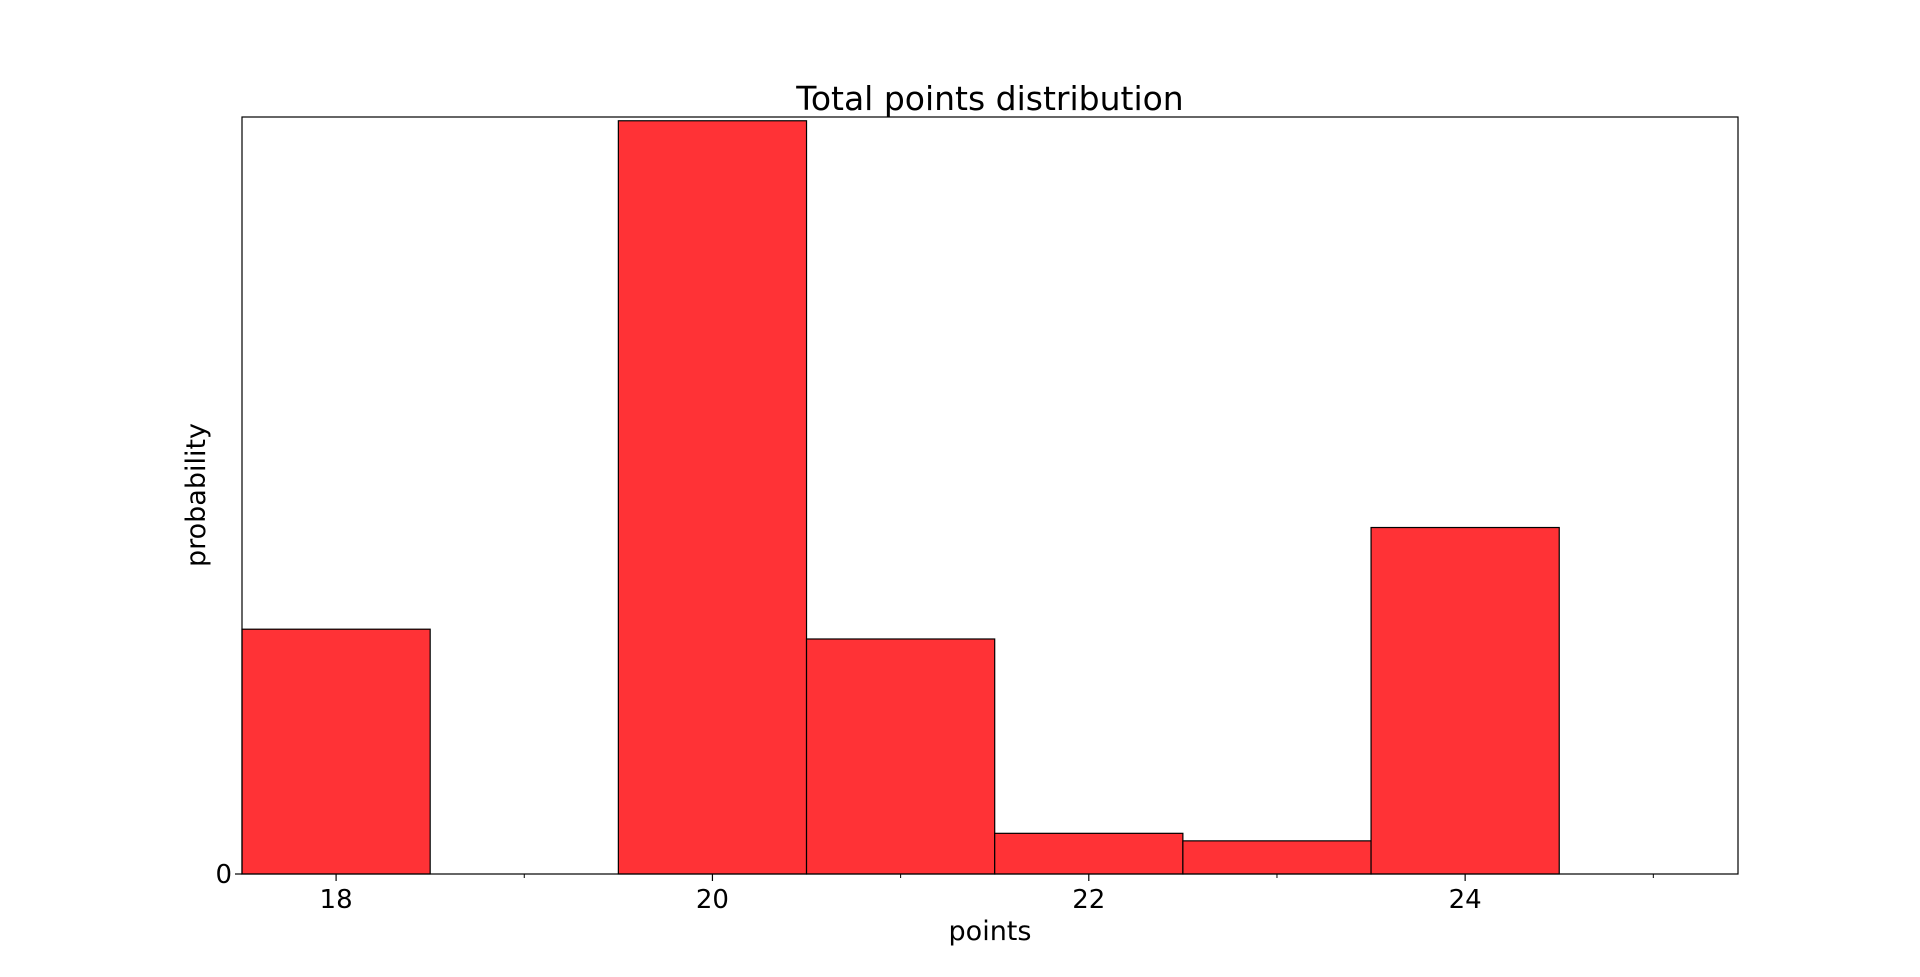  I want to click on x-axis-ticks: 18 20 22 24, so click(987, 894).